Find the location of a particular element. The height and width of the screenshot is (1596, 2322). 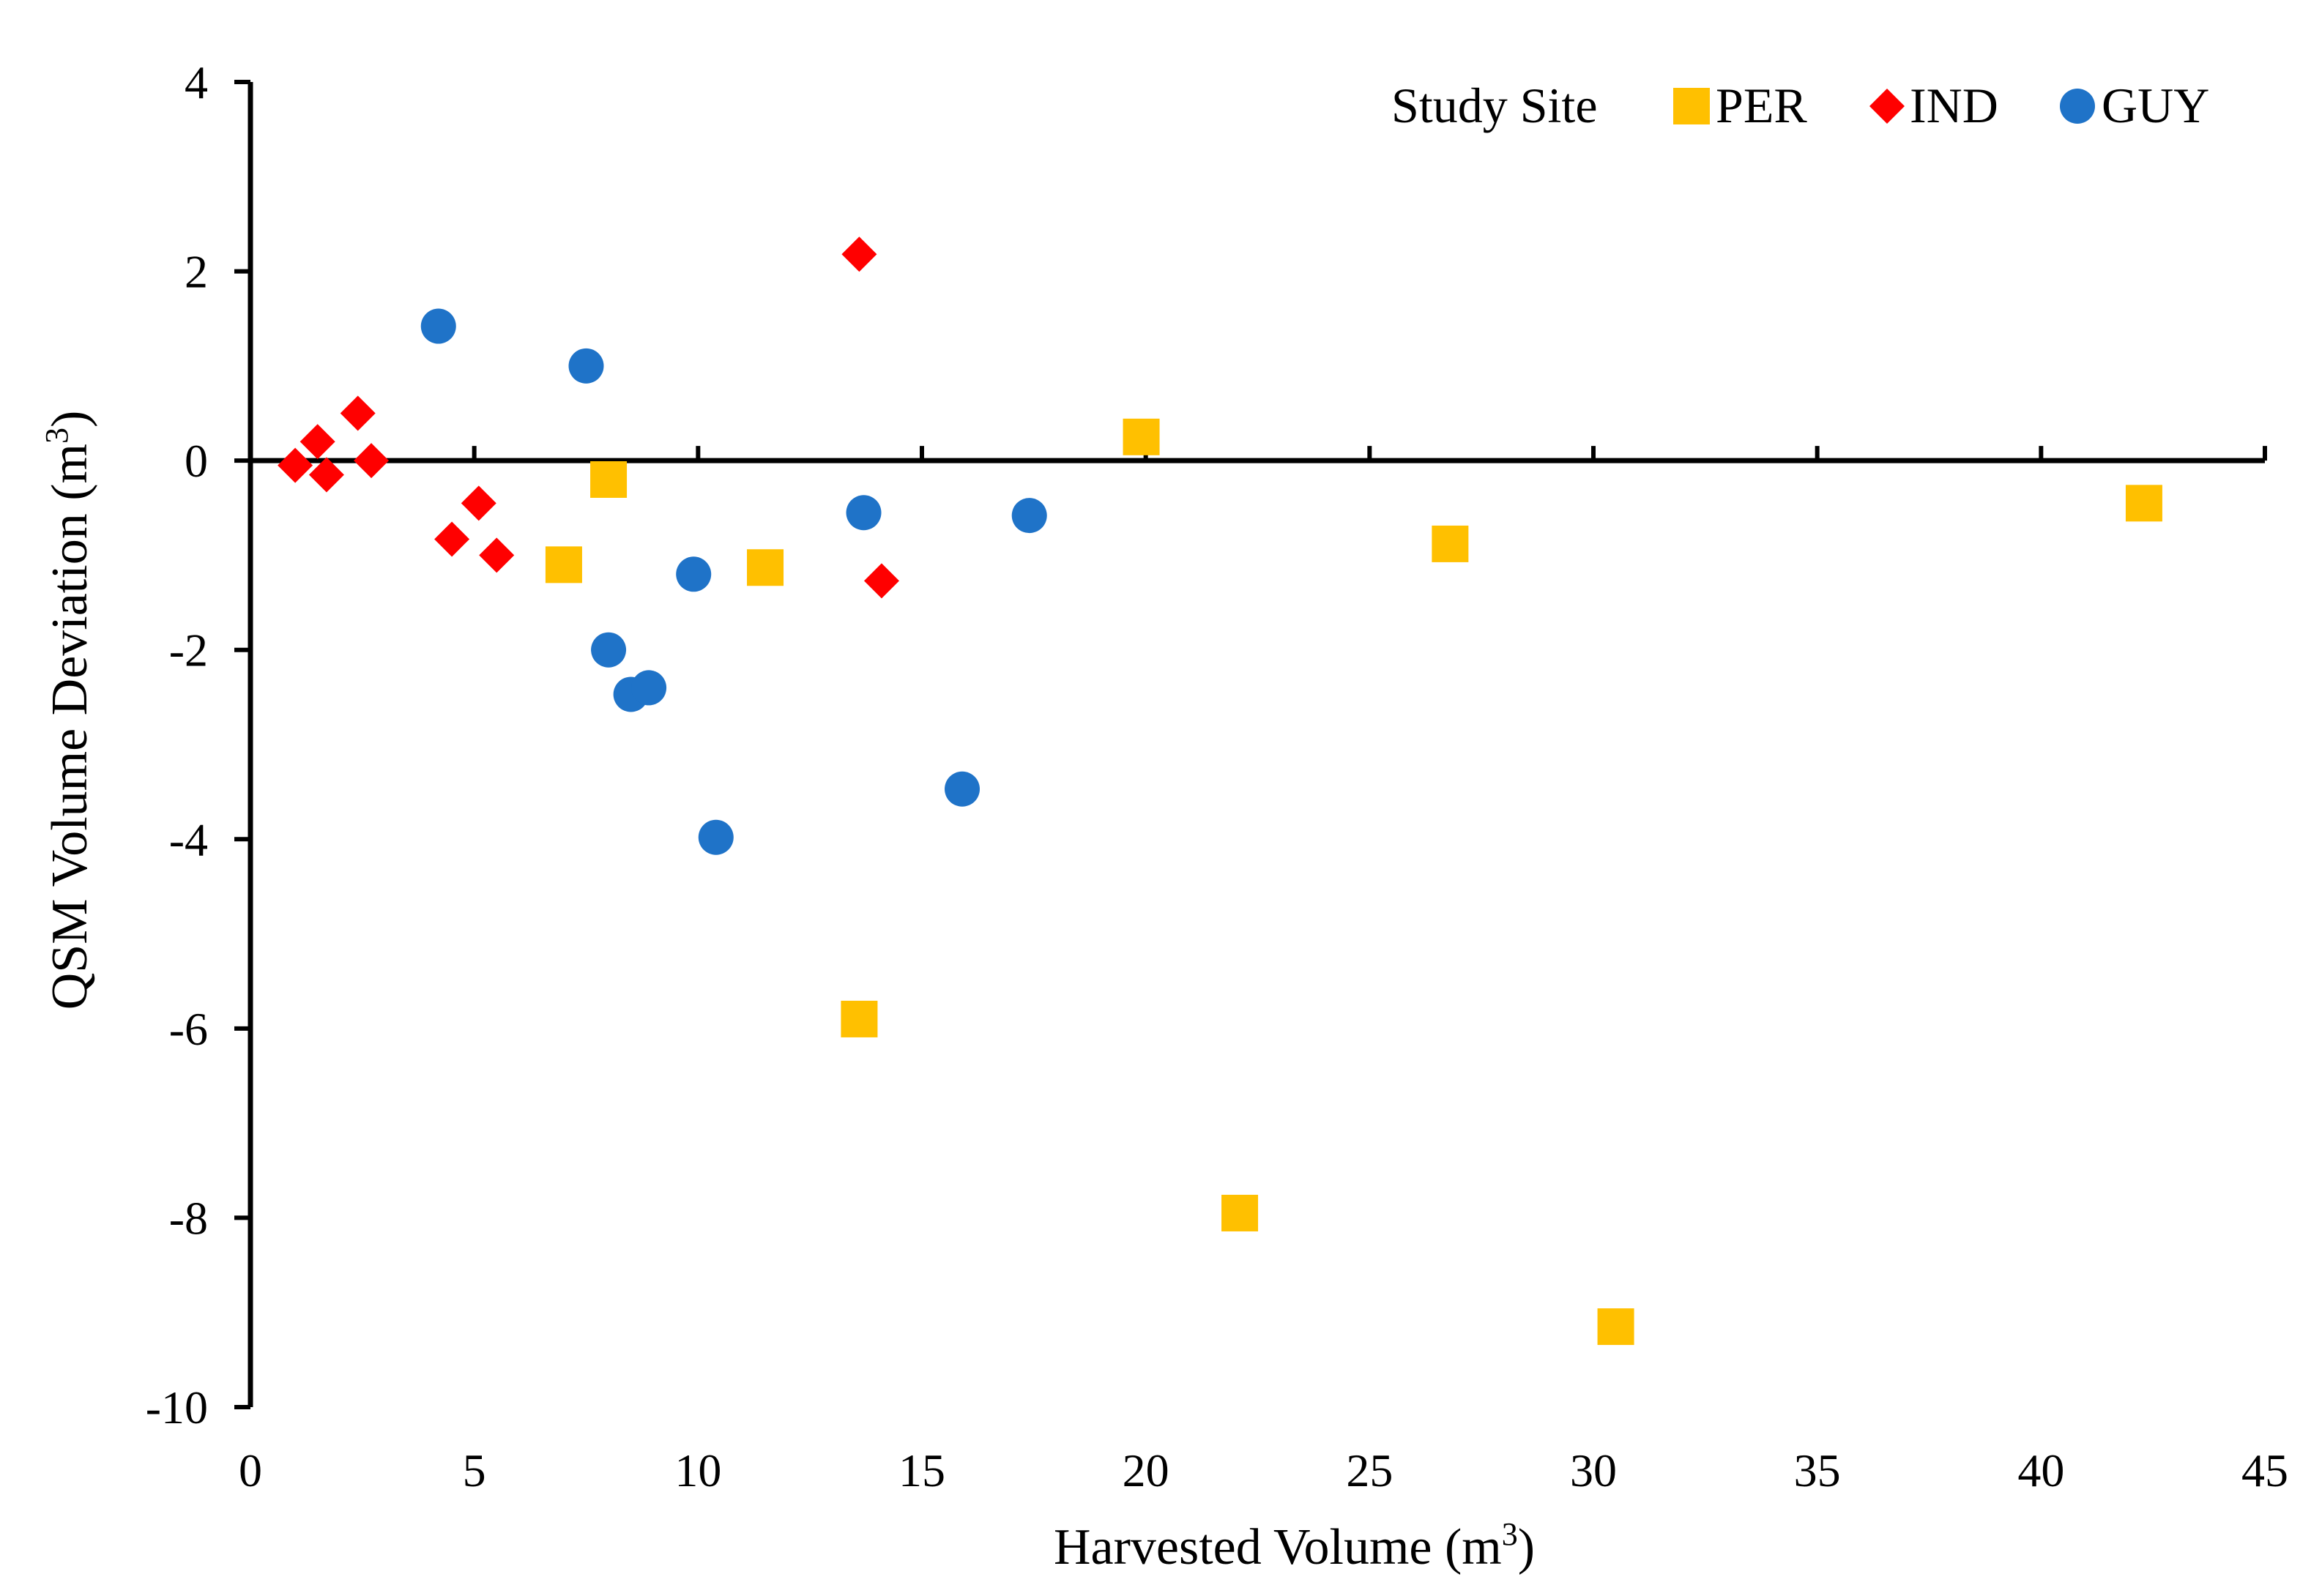

y-tick-label: -2 is located at coordinates (188, 650).